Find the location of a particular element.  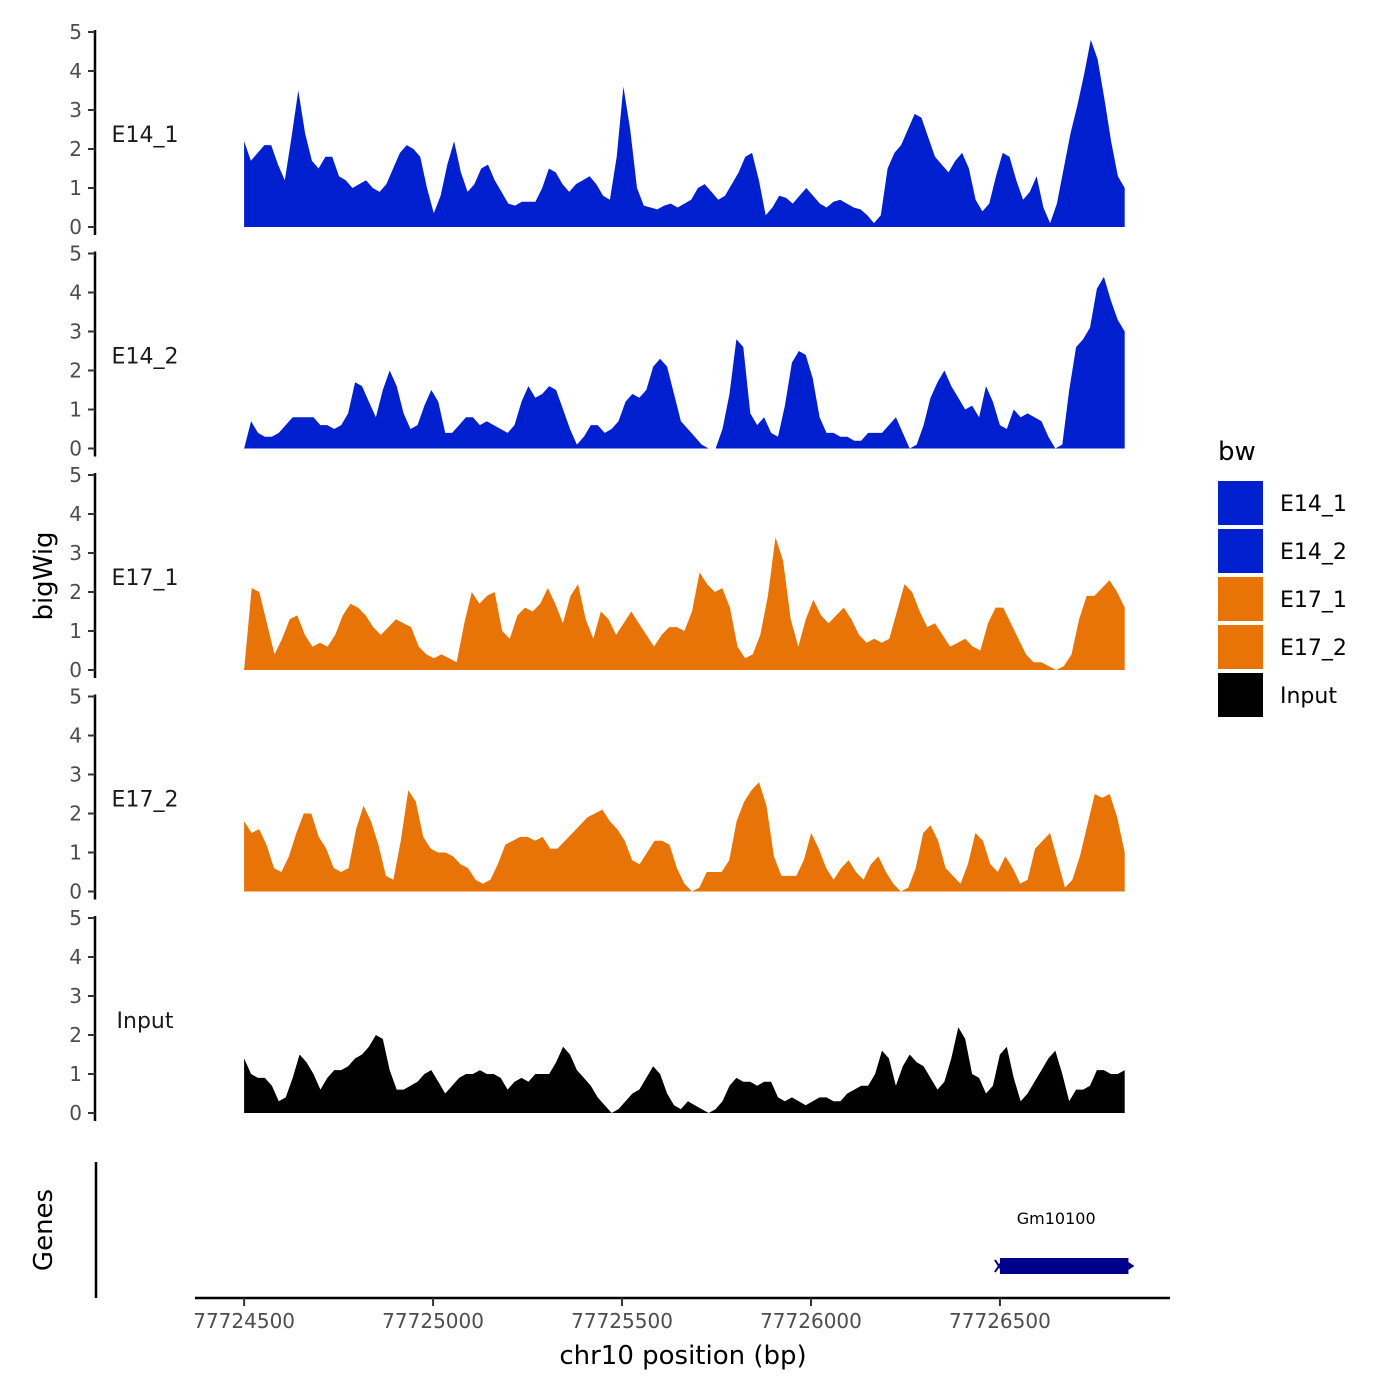

track-e17-1: 0 1 2 3 4 5 E17_1 is located at coordinates (597, 572).